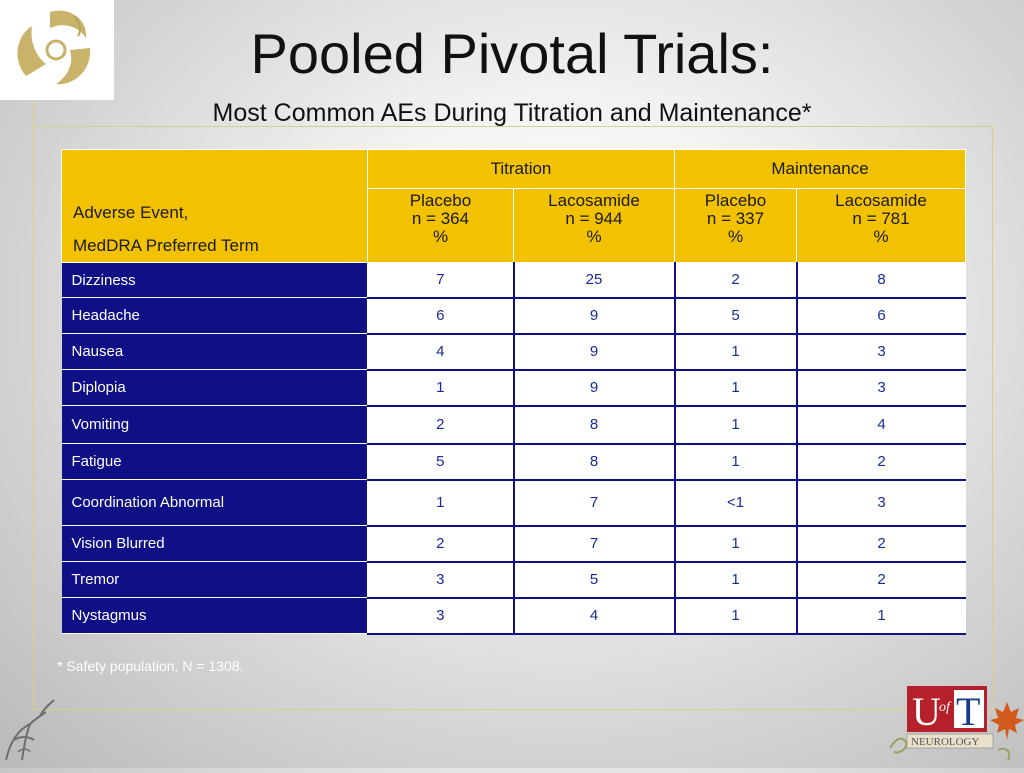 This screenshot has height=773, width=1024. I want to click on olive-branch-icon, so click(898, 745).